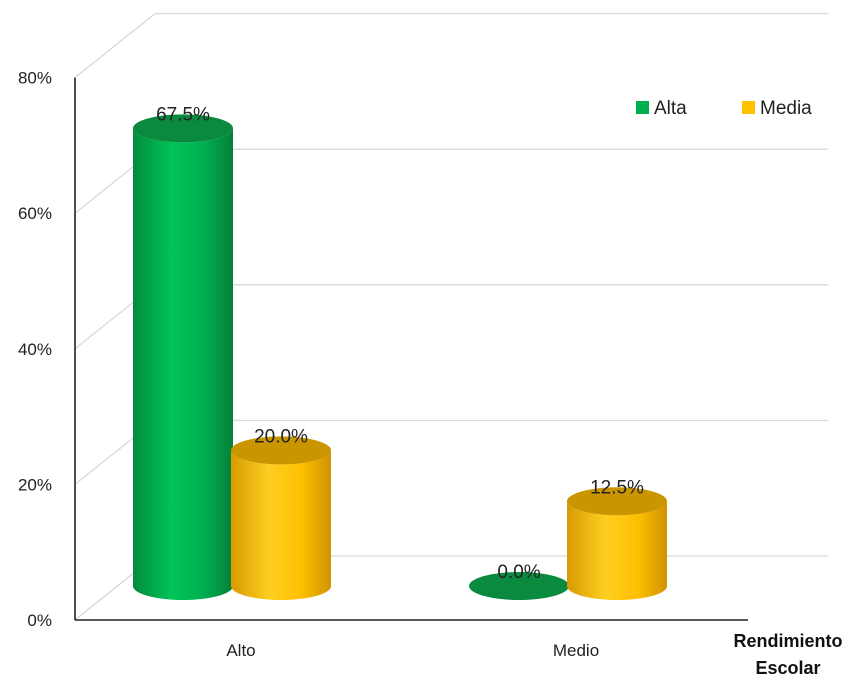 The width and height of the screenshot is (861, 682). Describe the element at coordinates (281, 436) in the screenshot. I see `data-label-media-alto: 20.0%` at that location.